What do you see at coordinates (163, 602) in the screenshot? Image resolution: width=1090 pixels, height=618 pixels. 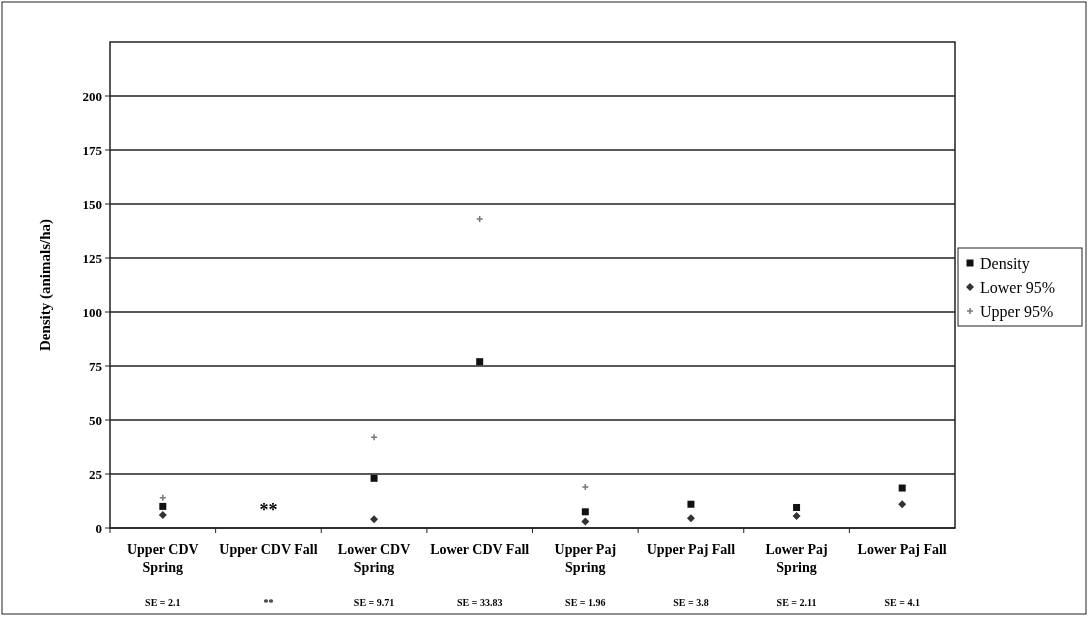 I see `text: SE = 2.1` at bounding box center [163, 602].